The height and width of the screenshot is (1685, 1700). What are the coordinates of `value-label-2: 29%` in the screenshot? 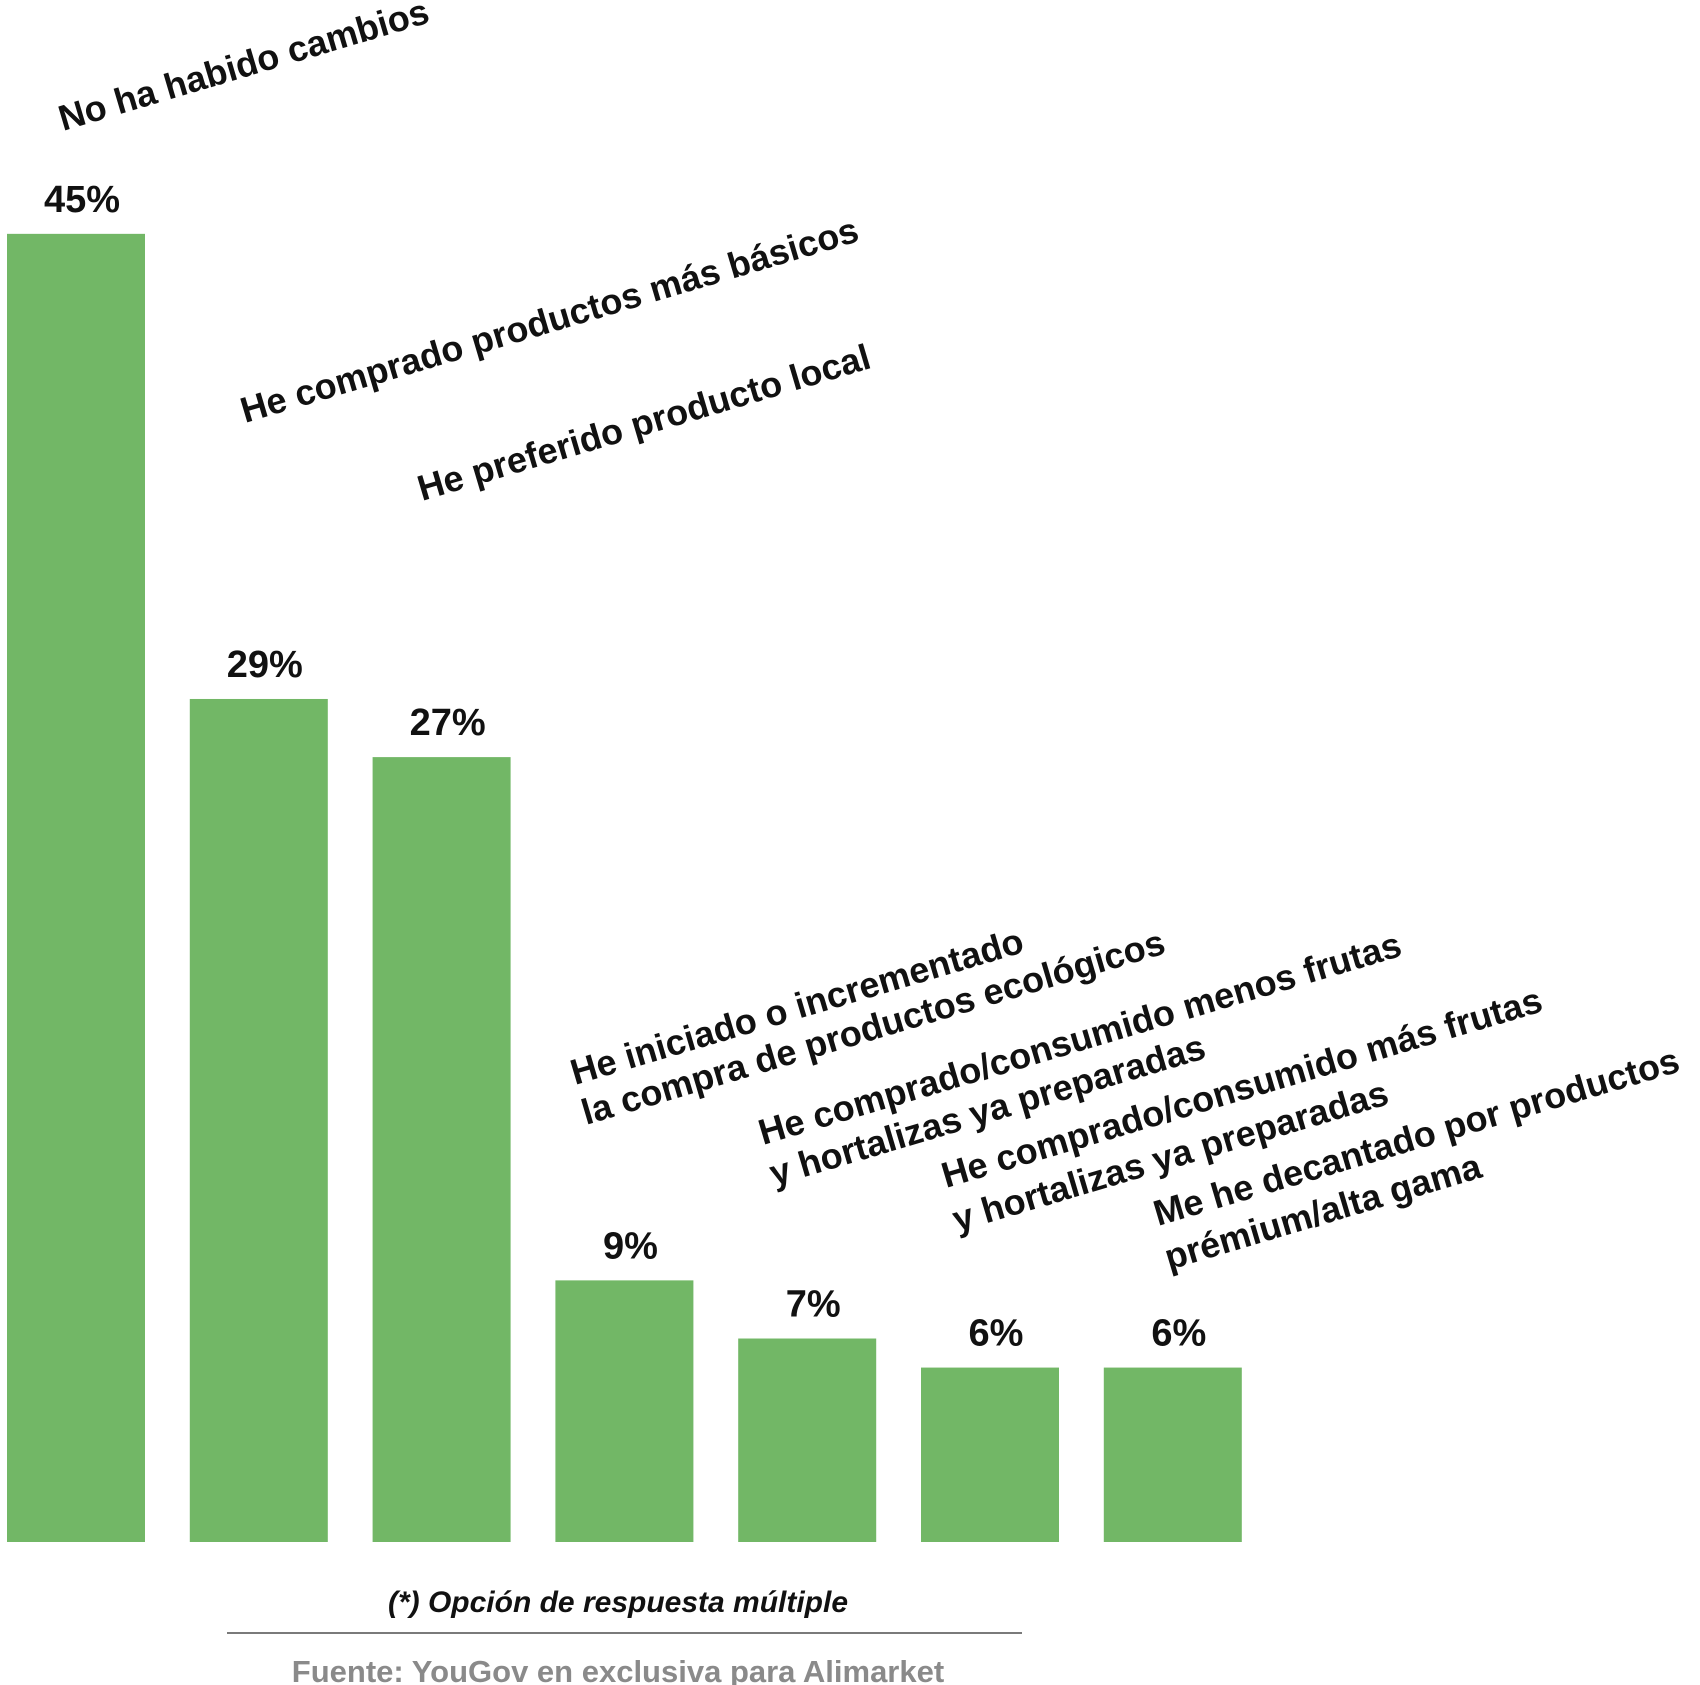 It's located at (265, 665).